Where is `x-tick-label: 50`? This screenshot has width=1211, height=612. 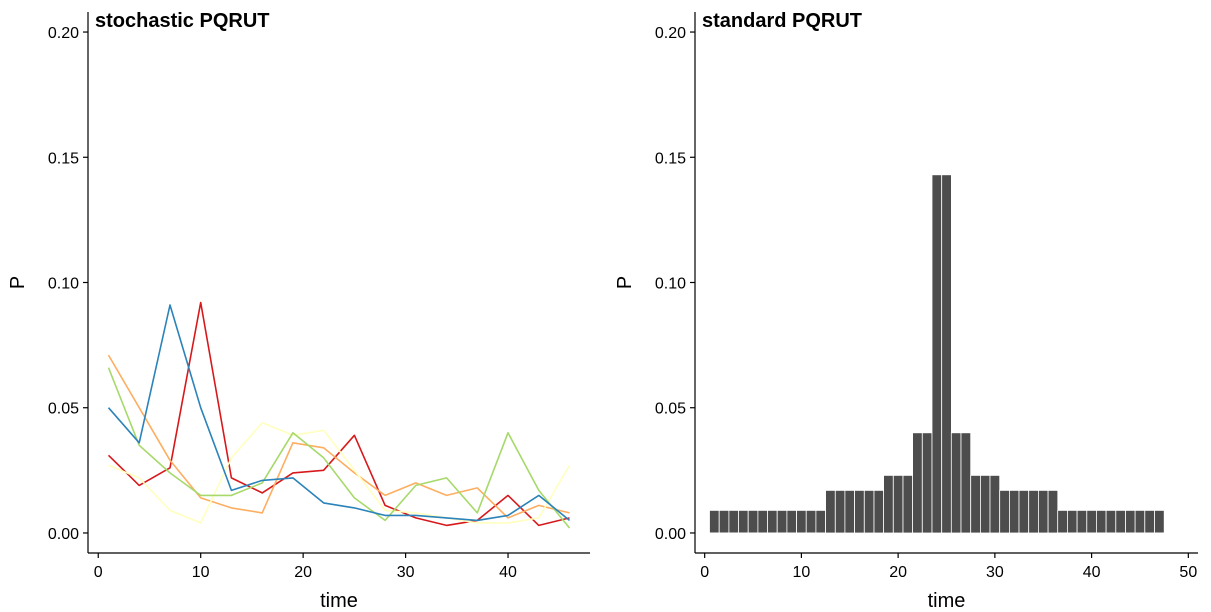 x-tick-label: 50 is located at coordinates (1188, 572).